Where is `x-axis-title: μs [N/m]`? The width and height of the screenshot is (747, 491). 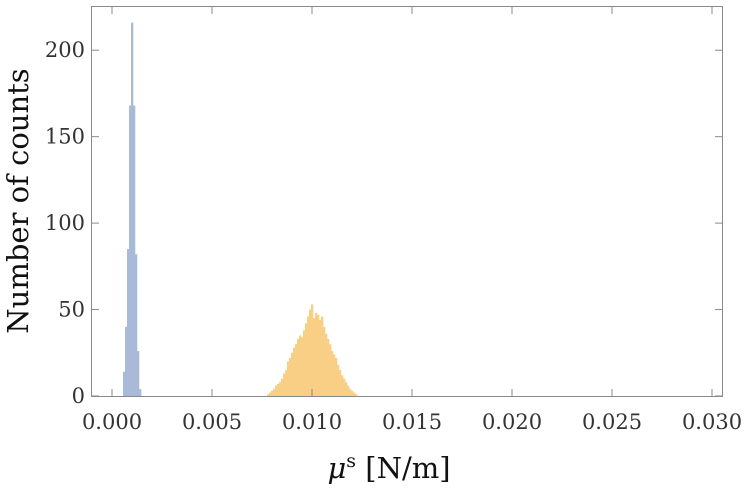 x-axis-title: μs [N/m] is located at coordinates (388, 467).